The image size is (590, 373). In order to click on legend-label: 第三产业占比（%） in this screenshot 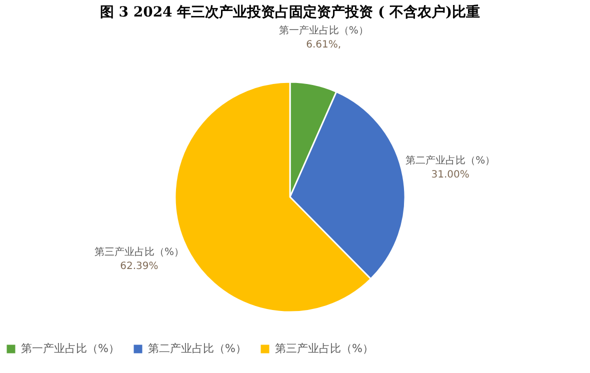, I will do `click(324, 348)`.